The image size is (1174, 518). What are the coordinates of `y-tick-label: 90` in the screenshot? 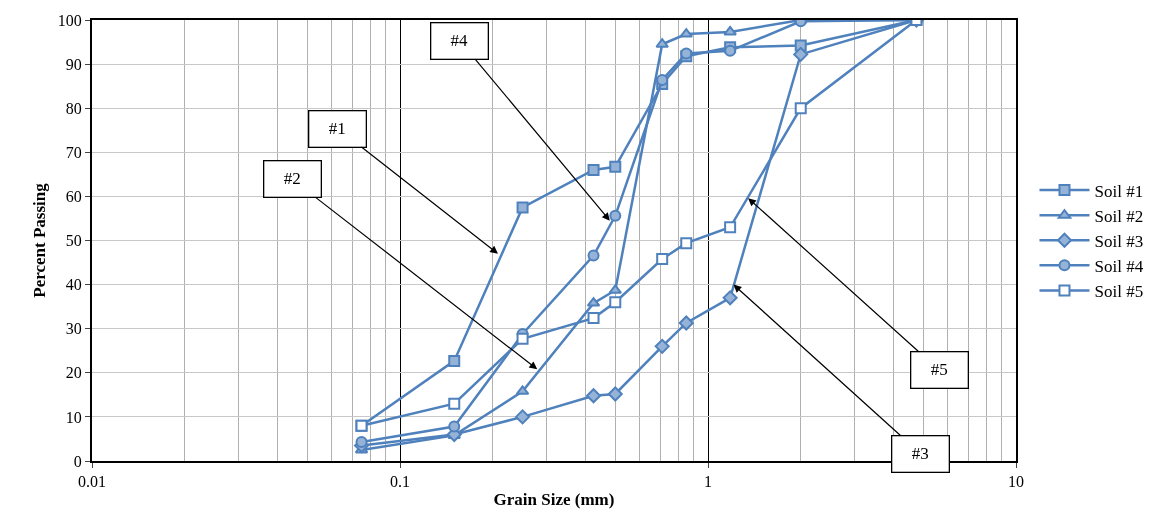 It's located at (73, 64).